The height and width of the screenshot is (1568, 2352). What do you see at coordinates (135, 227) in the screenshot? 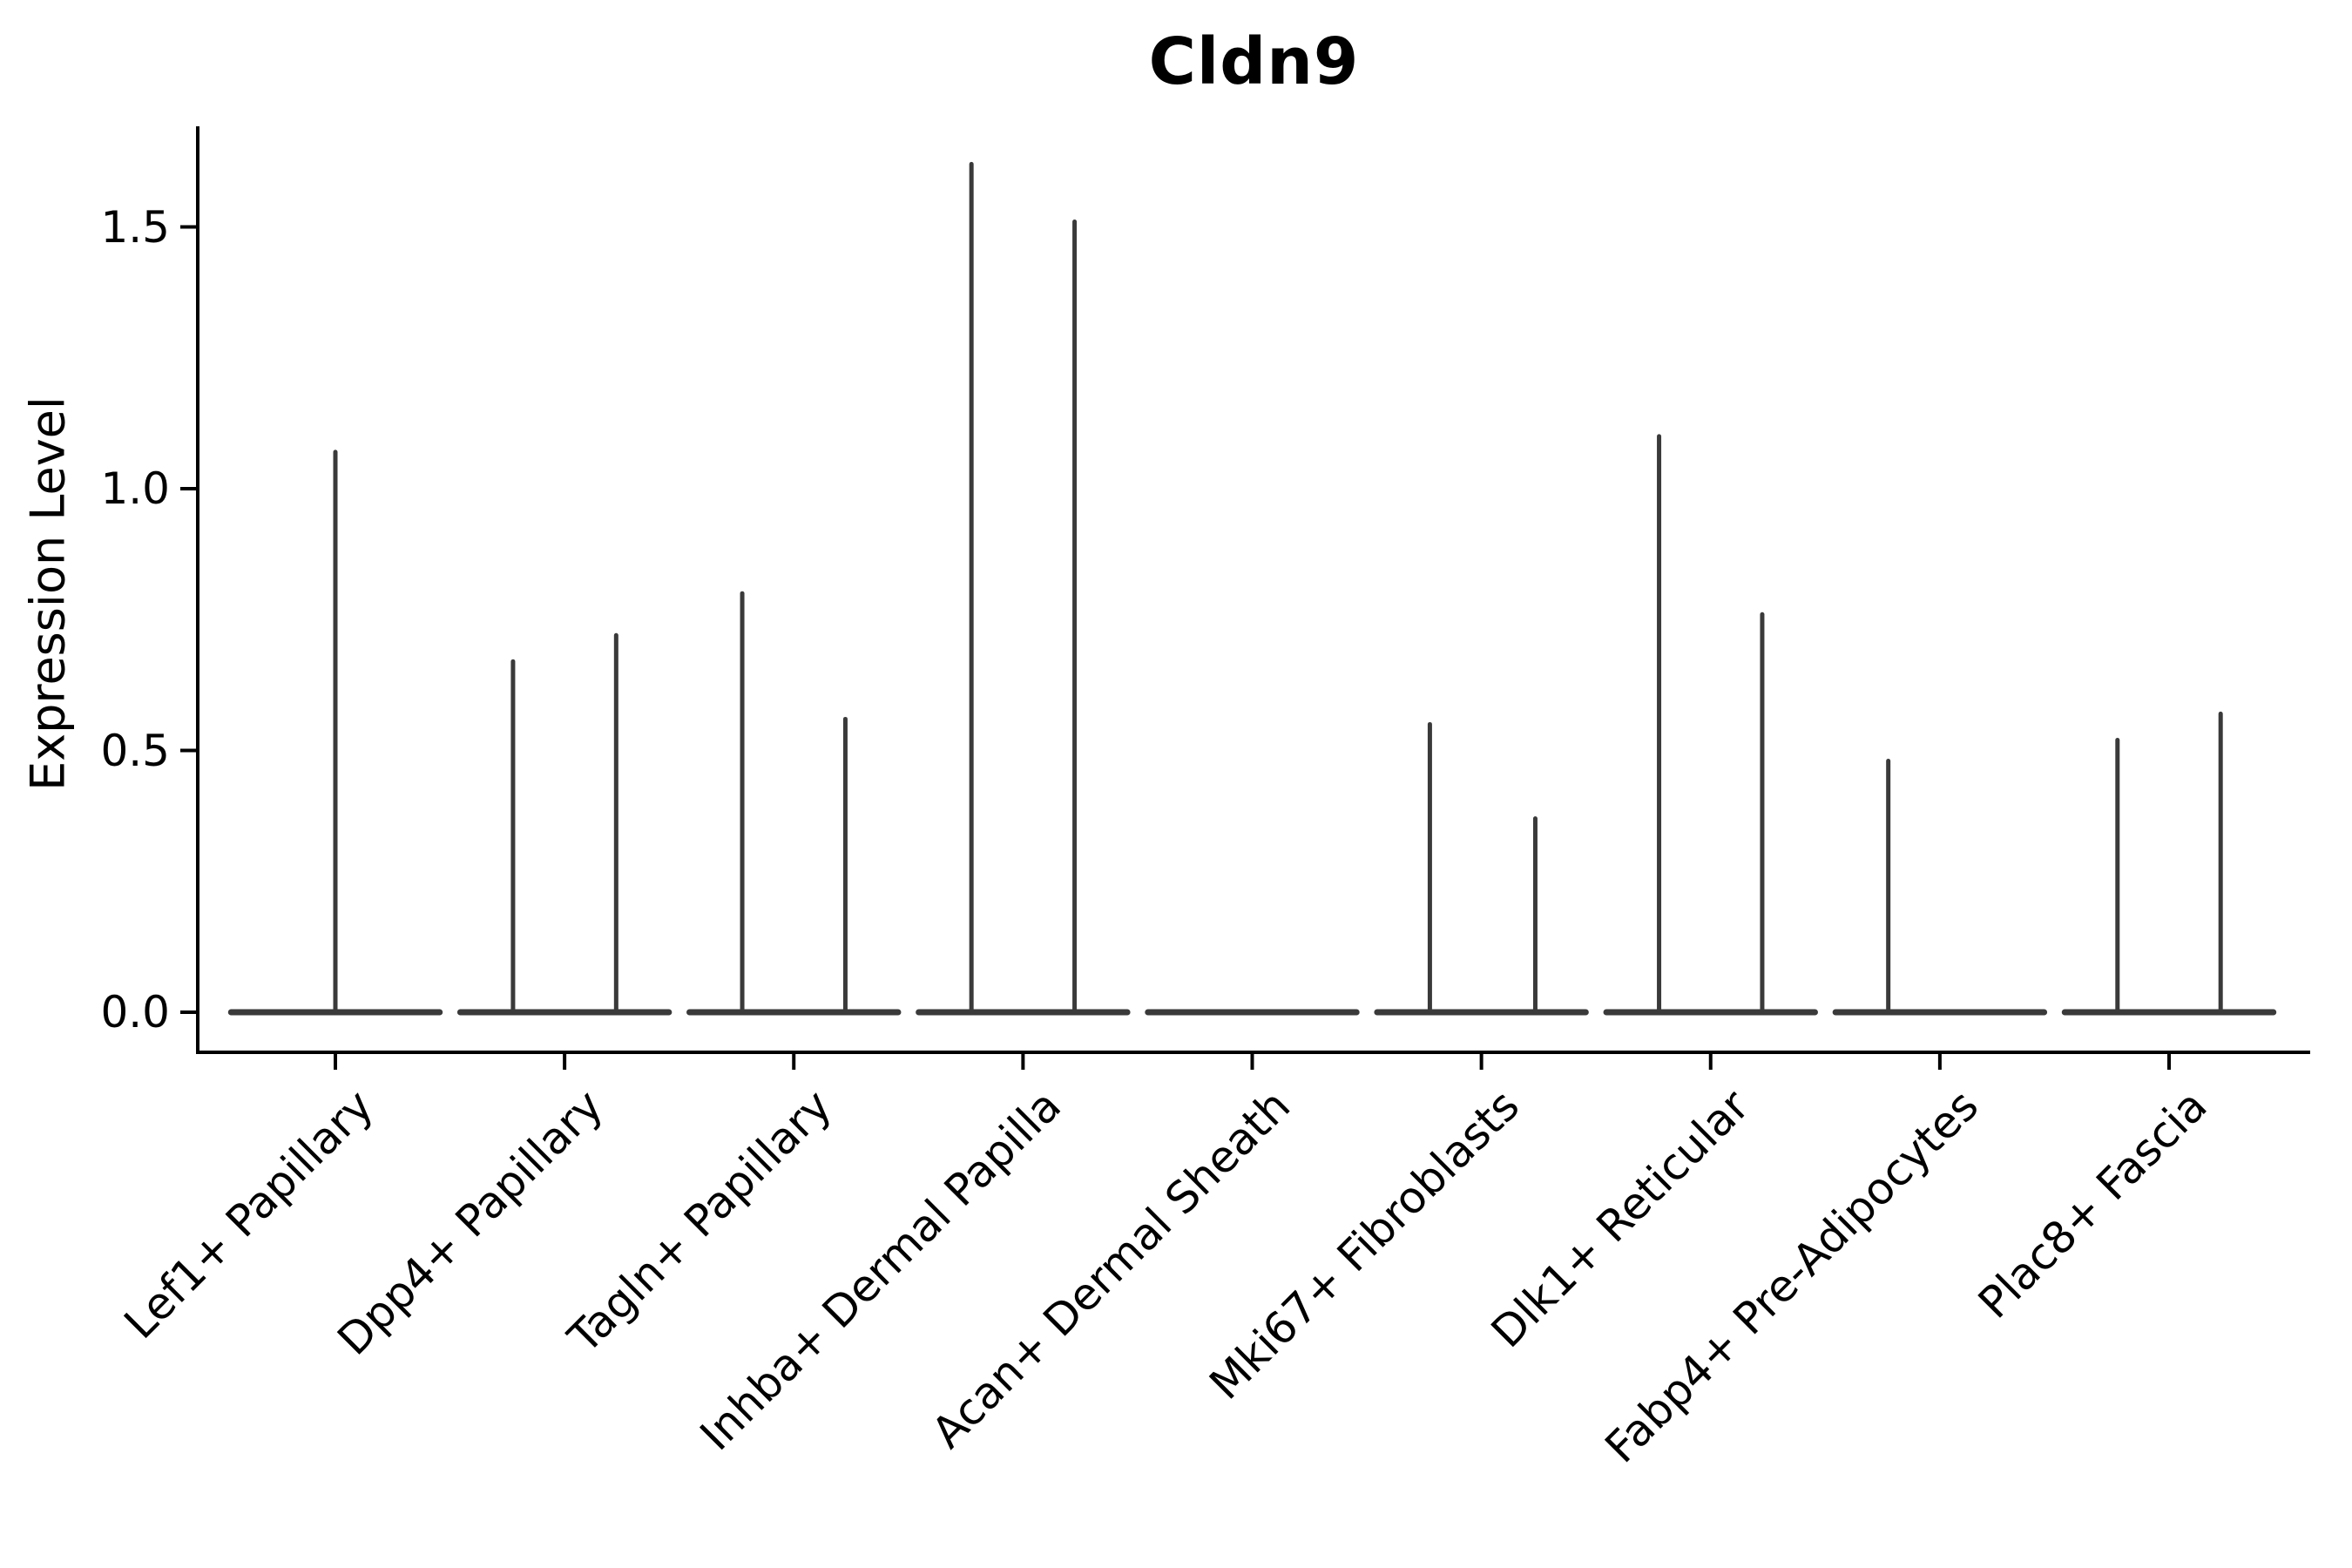
I see `y-tick-label: 1.5` at bounding box center [135, 227].